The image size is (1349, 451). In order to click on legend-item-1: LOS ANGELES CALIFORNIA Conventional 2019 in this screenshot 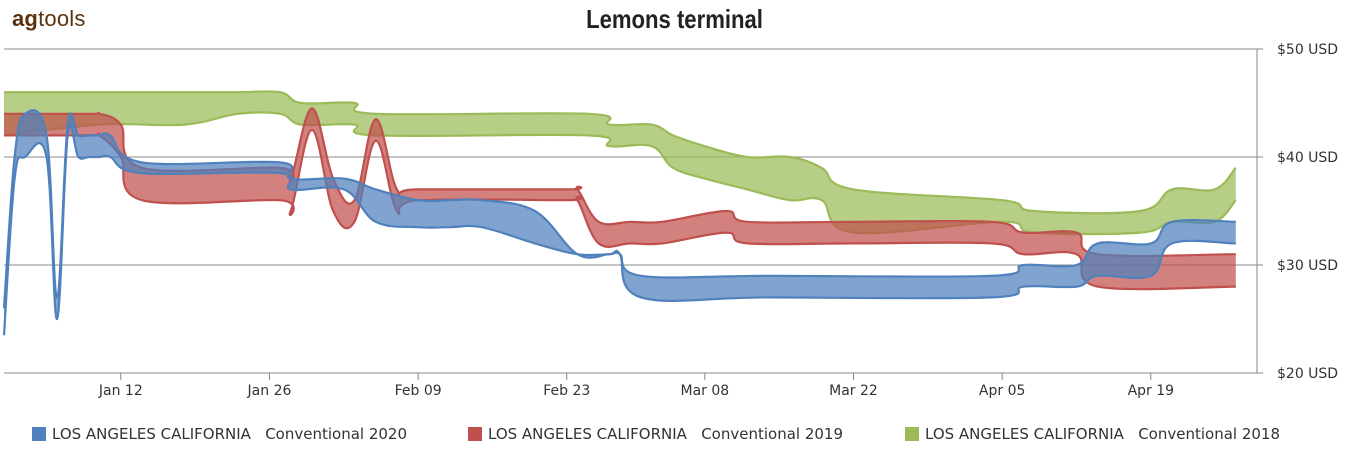, I will do `click(655, 434)`.